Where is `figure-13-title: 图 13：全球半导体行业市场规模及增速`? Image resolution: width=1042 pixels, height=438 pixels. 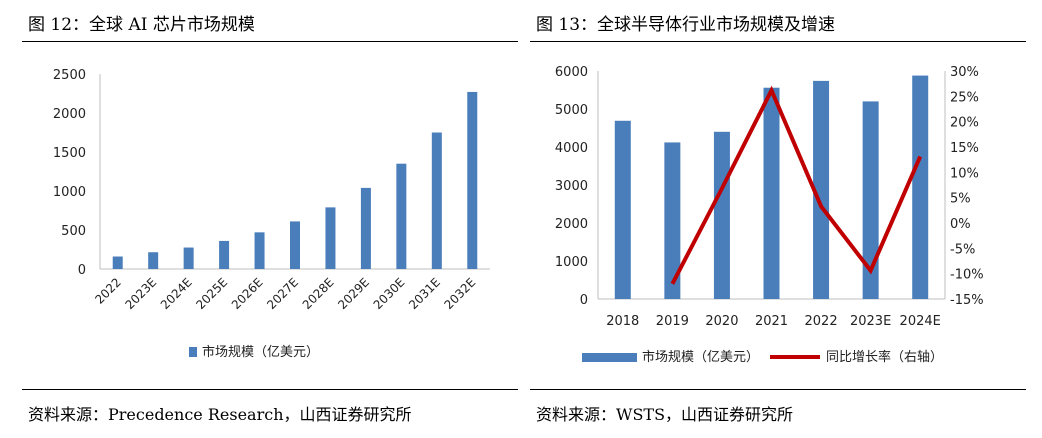
figure-13-title: 图 13：全球半导体行业市场规模及增速 is located at coordinates (686, 25).